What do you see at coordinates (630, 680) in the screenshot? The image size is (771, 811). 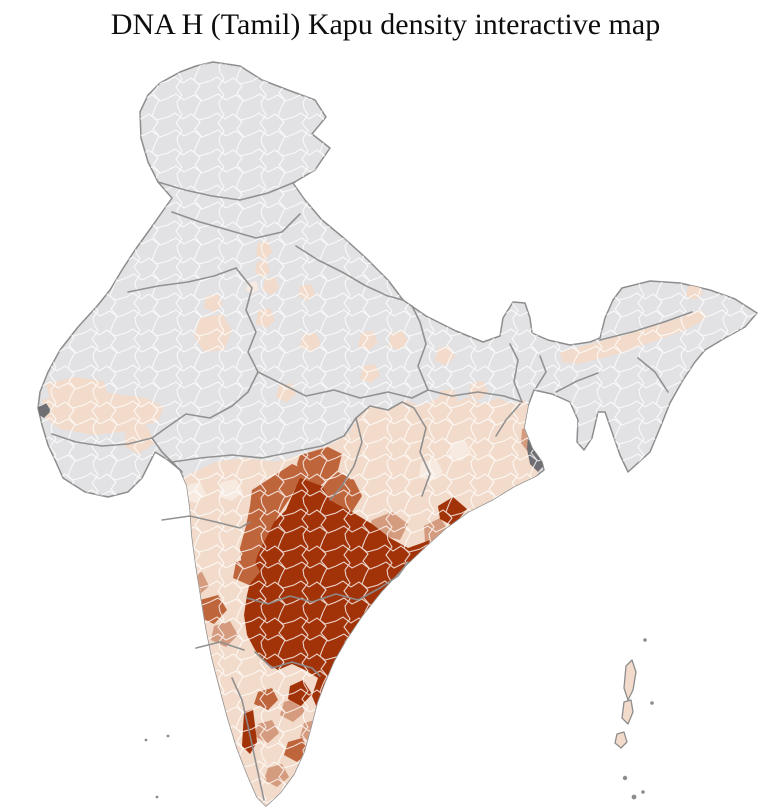 I see `island-andaman-north` at bounding box center [630, 680].